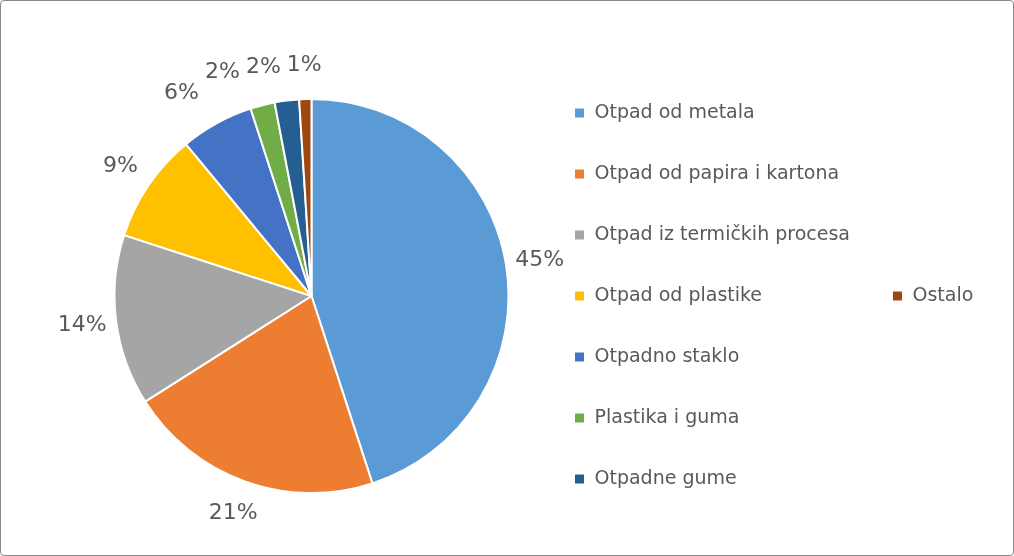  Describe the element at coordinates (667, 354) in the screenshot. I see `legend-label: Otpadno staklo` at that location.